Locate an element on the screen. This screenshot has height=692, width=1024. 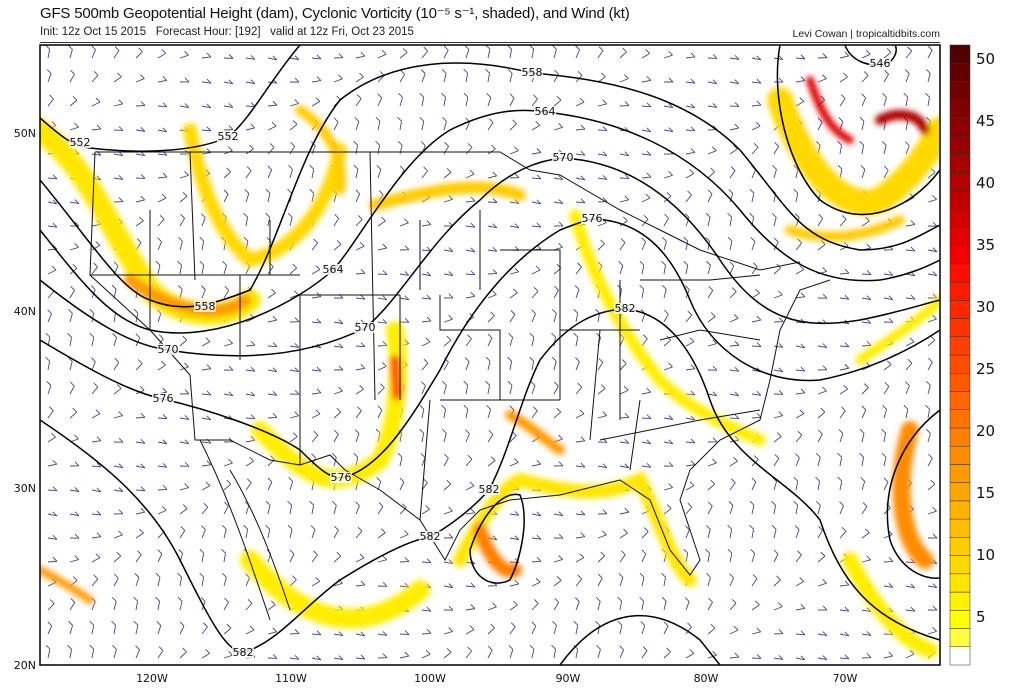
lon-label: 70W is located at coordinates (845, 678).